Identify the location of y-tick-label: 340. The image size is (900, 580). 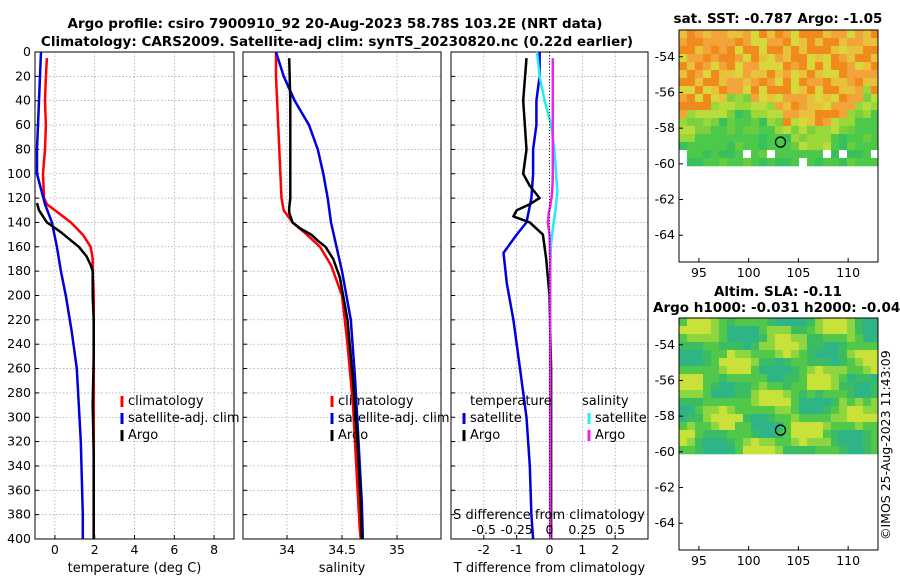
(19, 465).